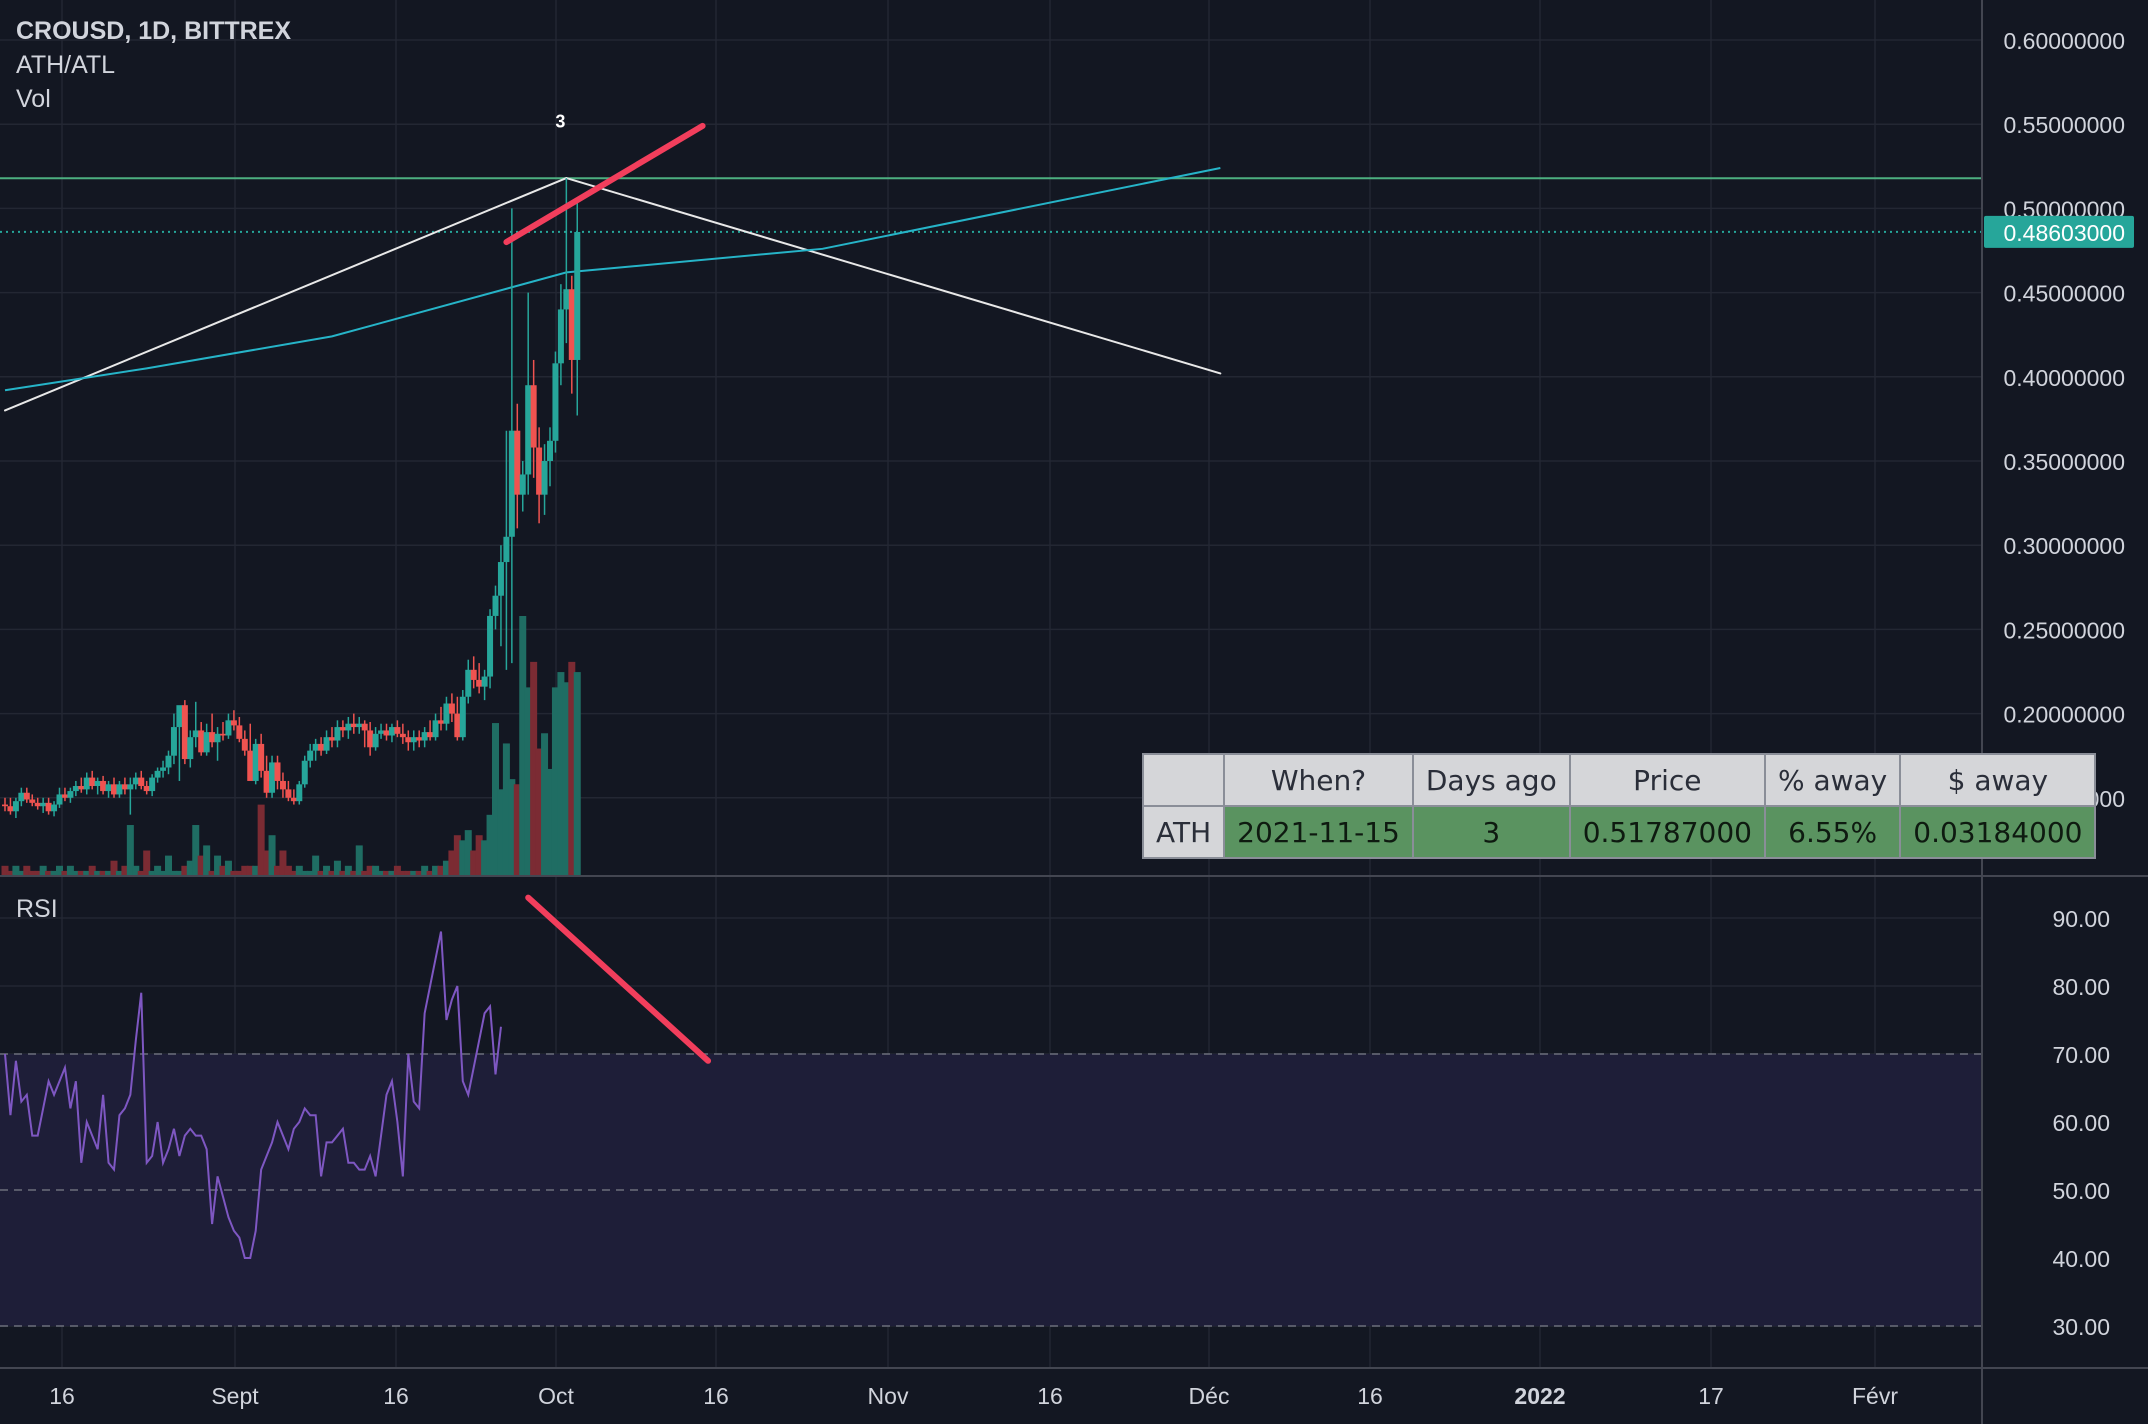 Image resolution: width=2148 pixels, height=1424 pixels. I want to click on time-tick-label: Oct, so click(556, 1396).